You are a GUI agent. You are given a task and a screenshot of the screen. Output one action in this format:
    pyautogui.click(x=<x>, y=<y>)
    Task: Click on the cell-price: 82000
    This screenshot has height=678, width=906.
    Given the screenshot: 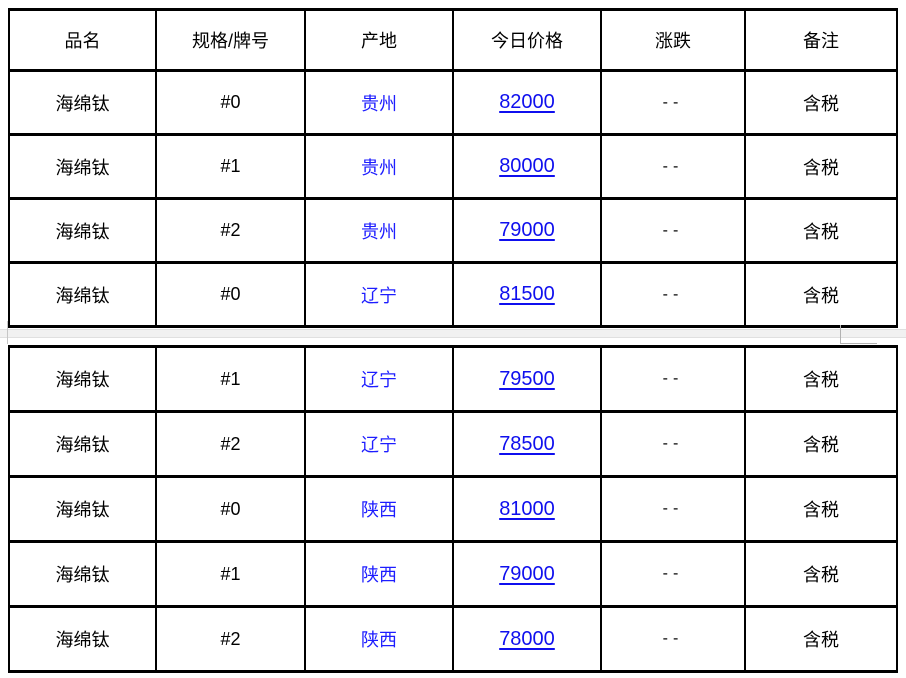 What is the action you would take?
    pyautogui.click(x=527, y=102)
    